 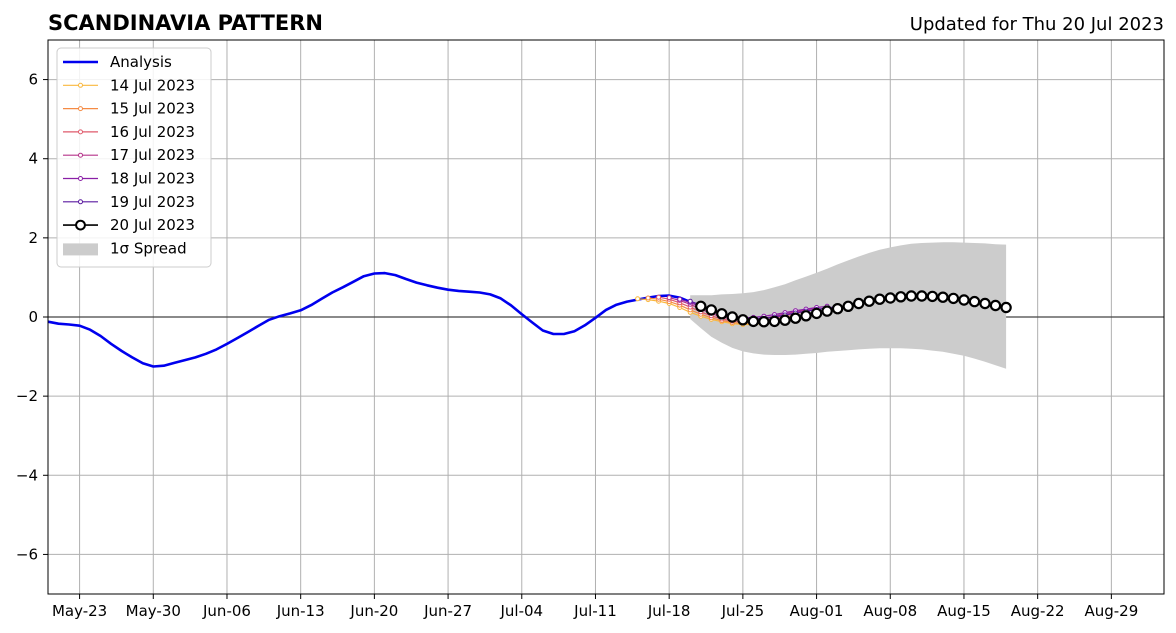 What do you see at coordinates (152, 179) in the screenshot?
I see `legend-label: 18 Jul 2023` at bounding box center [152, 179].